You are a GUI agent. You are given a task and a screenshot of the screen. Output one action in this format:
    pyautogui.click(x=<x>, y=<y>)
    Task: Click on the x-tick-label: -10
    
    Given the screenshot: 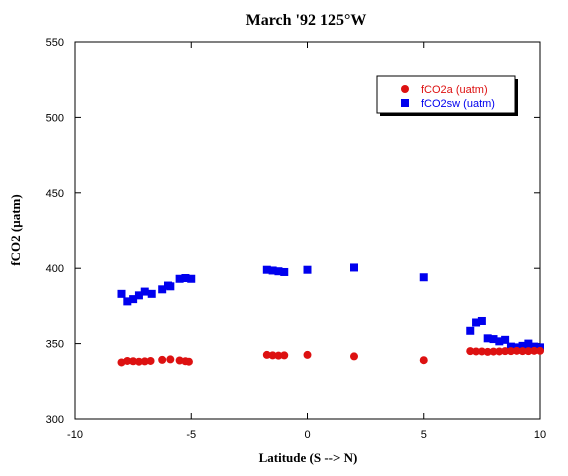 What is the action you would take?
    pyautogui.click(x=75, y=435)
    